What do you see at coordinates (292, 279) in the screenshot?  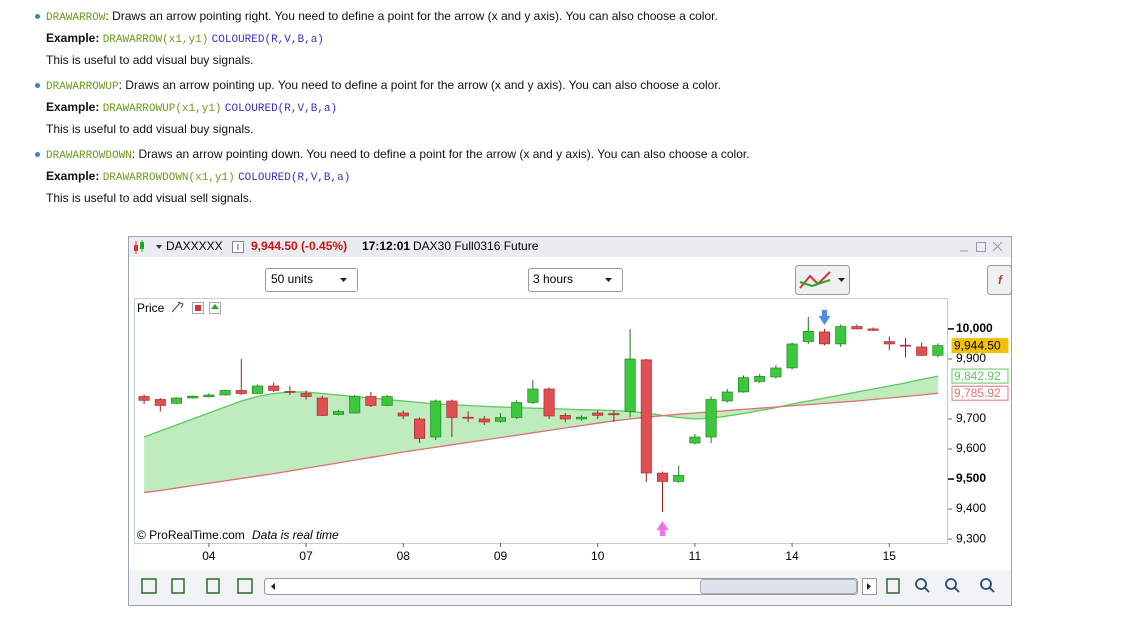 I see `units: 50 units` at bounding box center [292, 279].